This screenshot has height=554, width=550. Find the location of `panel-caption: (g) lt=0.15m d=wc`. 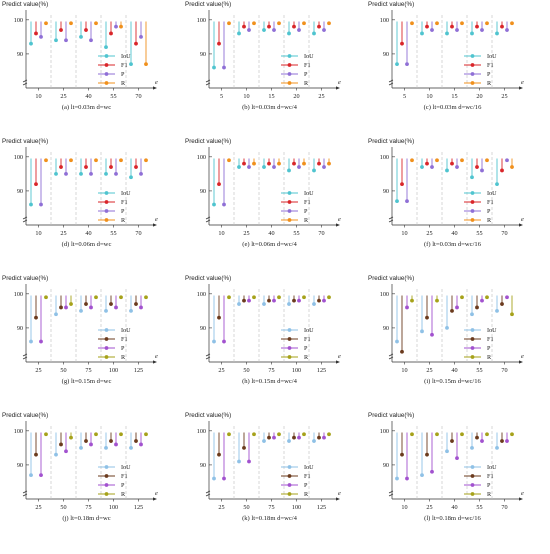

panel-caption: (g) lt=0.15m d=wc is located at coordinates (87, 381).